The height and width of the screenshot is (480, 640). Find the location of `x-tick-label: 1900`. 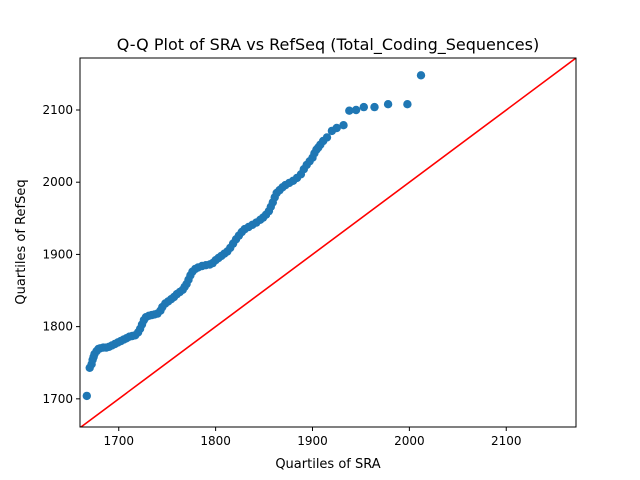

x-tick-label: 1900 is located at coordinates (312, 441).